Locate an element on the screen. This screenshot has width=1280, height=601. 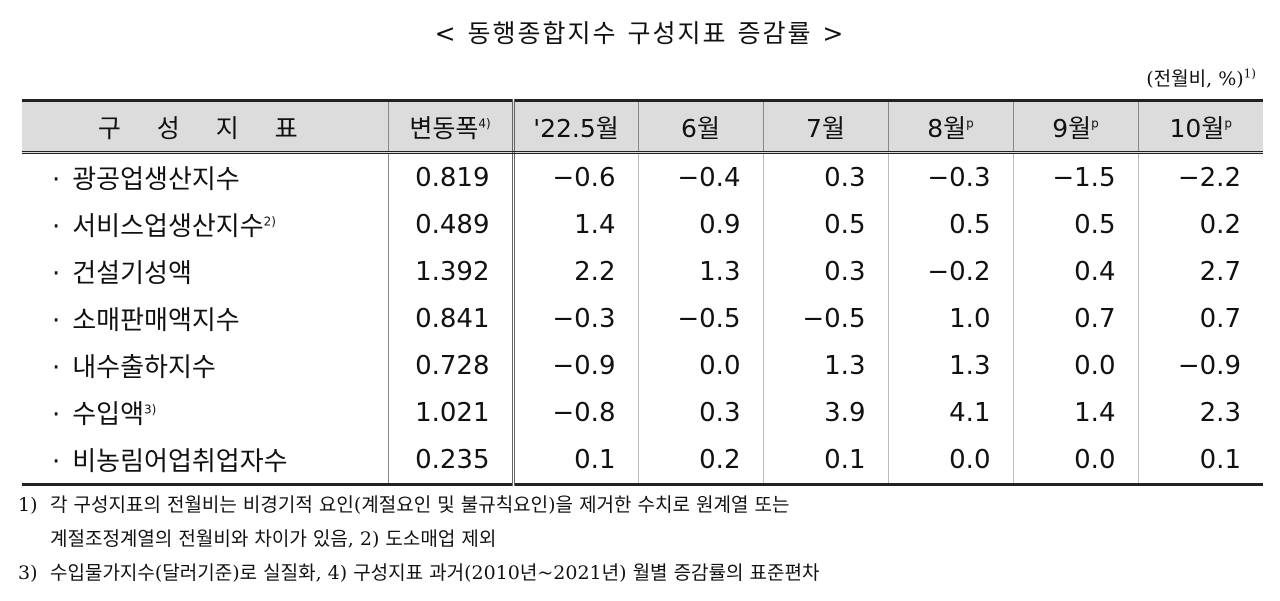
header-month-label: 6월 is located at coordinates (700, 128).